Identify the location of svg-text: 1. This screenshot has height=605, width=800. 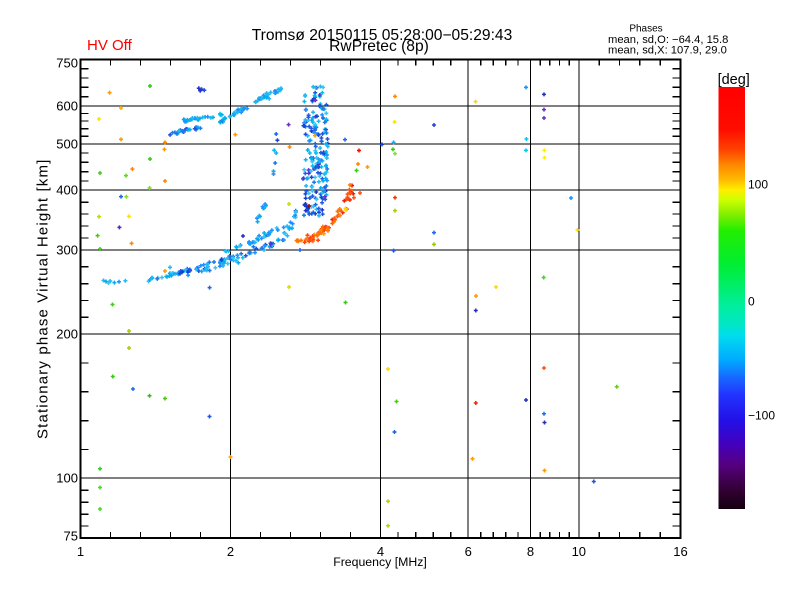
(80, 551).